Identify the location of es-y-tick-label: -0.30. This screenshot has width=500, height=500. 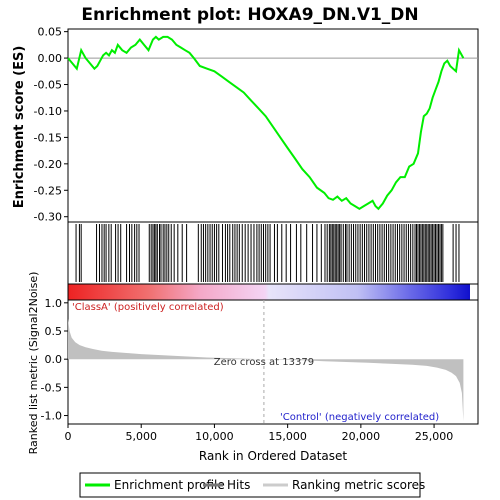
(48, 217).